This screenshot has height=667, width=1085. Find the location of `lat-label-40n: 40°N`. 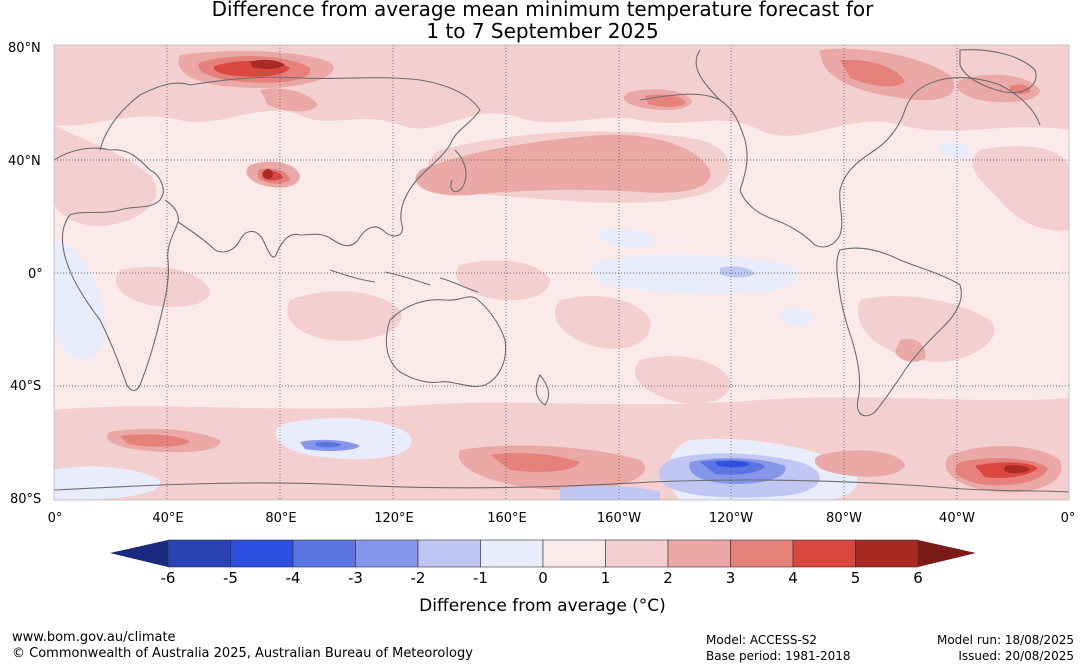

lat-label-40n: 40°N is located at coordinates (24, 161).